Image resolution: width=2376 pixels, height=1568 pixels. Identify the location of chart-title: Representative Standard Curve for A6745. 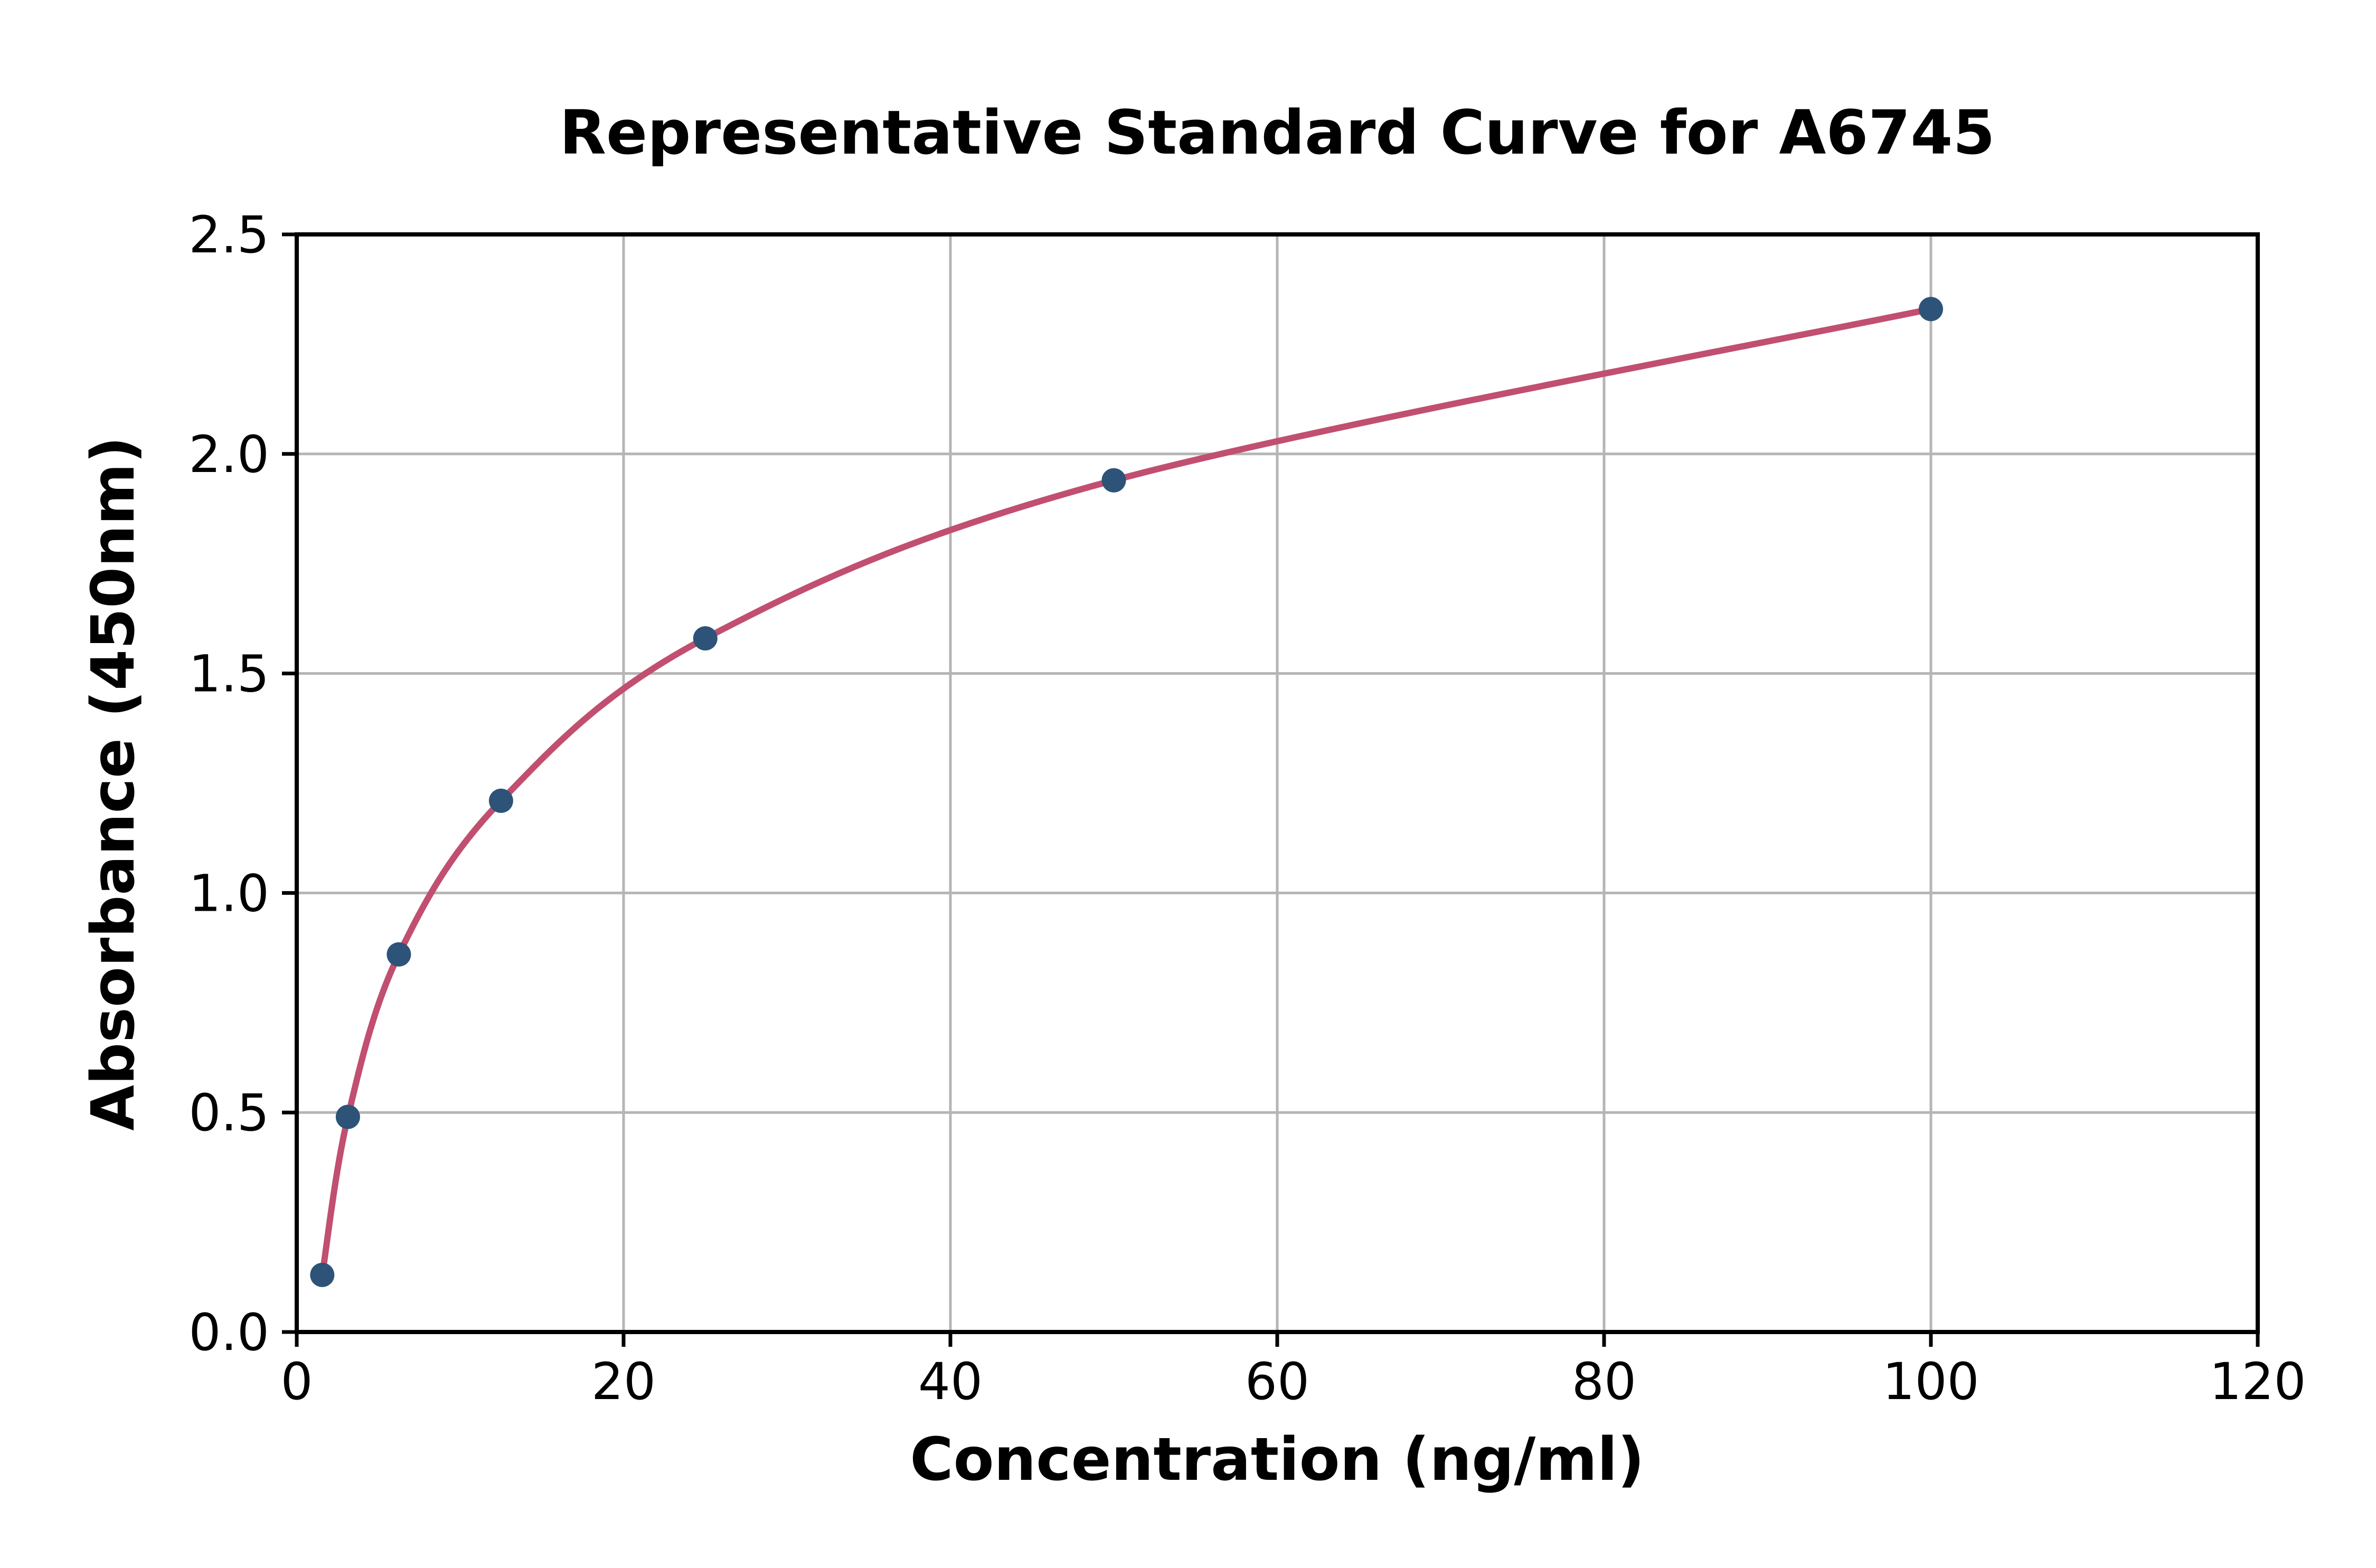
(1277, 133).